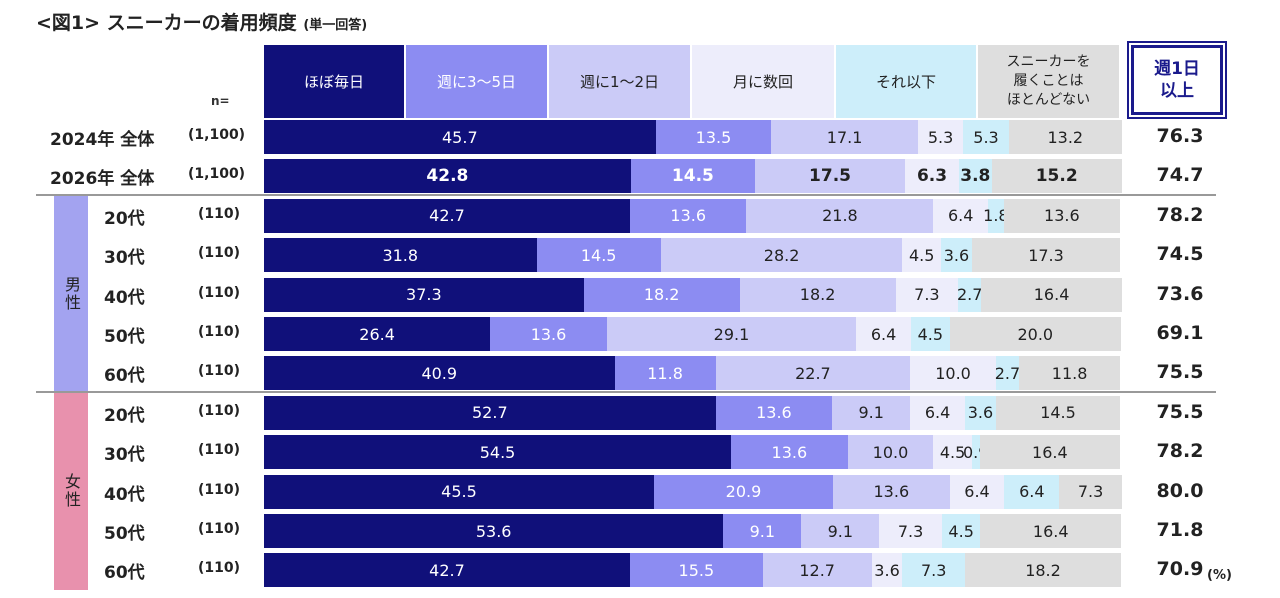 Image resolution: width=1280 pixels, height=598 pixels. What do you see at coordinates (1180, 254) in the screenshot?
I see `row-total-weekly: 74.5` at bounding box center [1180, 254].